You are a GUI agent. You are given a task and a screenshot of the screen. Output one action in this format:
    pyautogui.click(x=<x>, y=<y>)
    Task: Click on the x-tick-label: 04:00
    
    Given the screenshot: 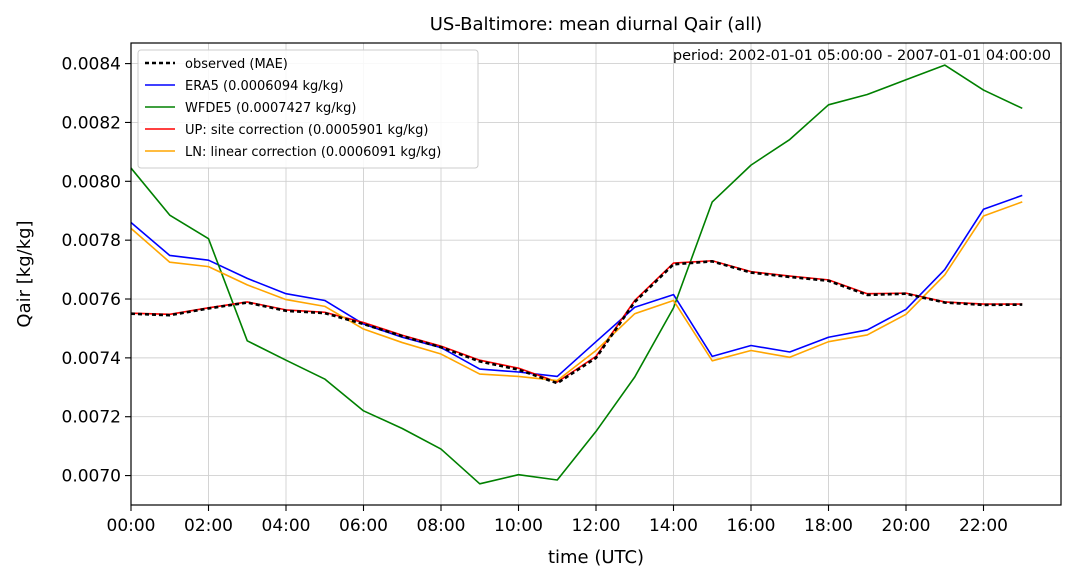 What is the action you would take?
    pyautogui.click(x=286, y=526)
    